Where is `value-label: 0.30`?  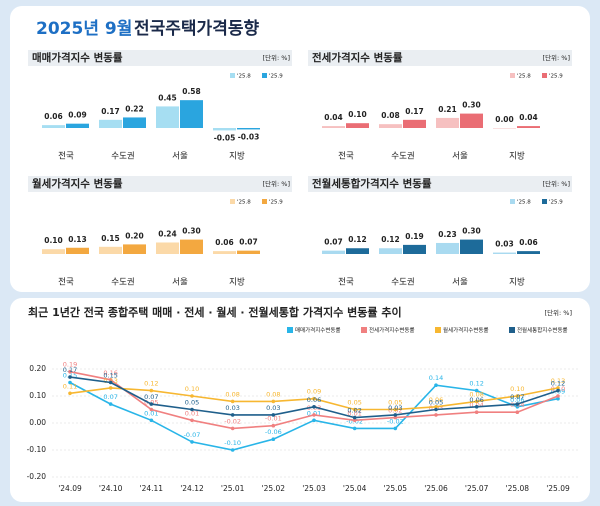 value-label: 0.30 is located at coordinates (191, 231).